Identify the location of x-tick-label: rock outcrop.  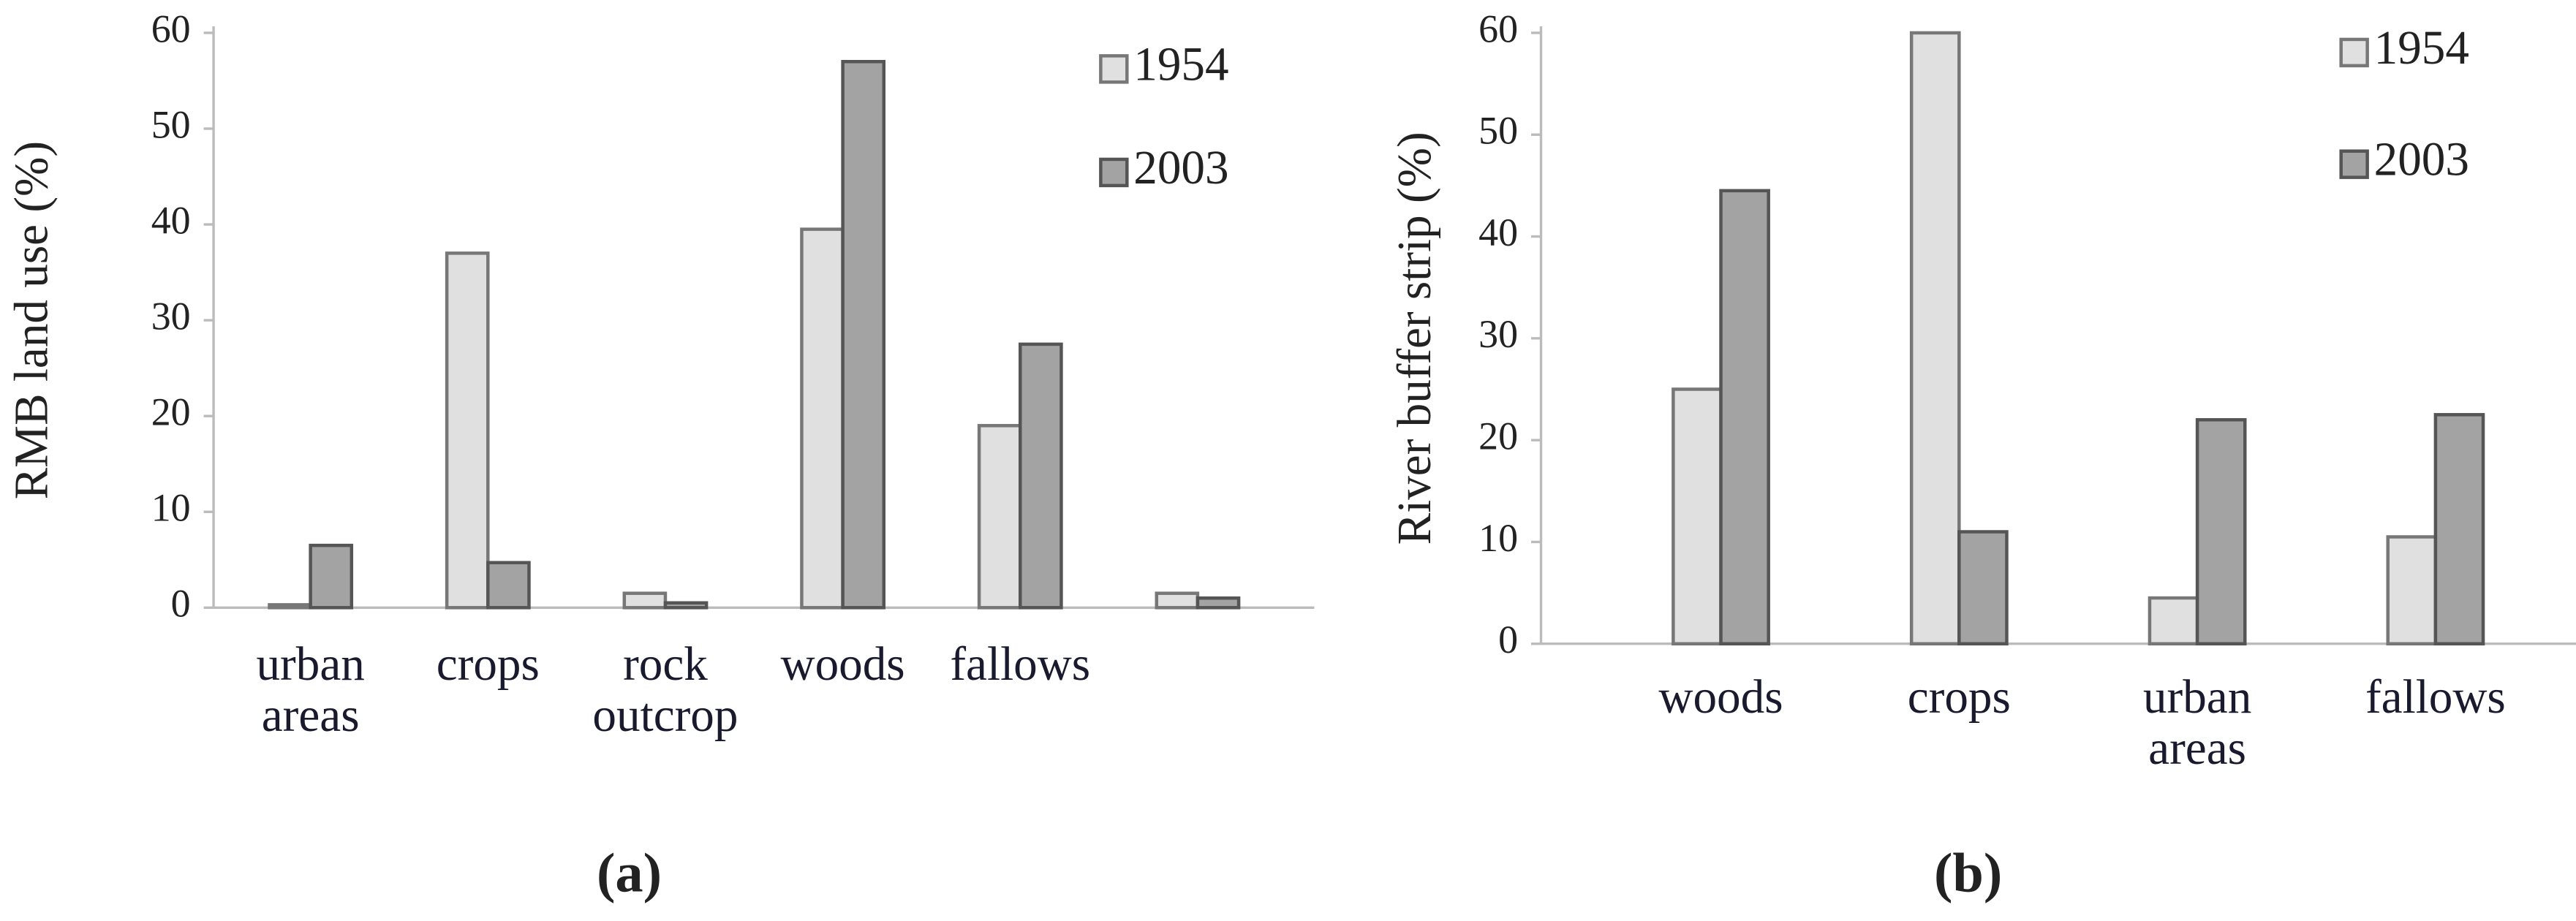
(665, 691).